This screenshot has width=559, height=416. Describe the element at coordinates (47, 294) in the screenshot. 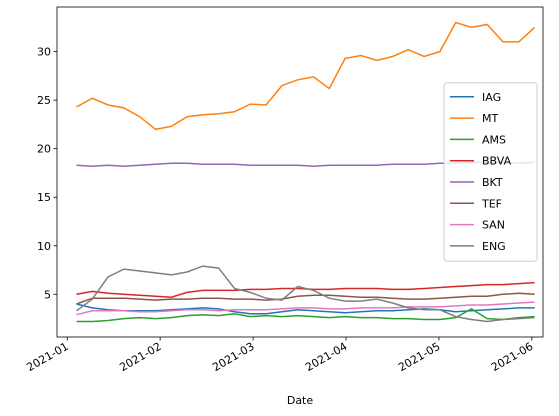

I see `y-tick-label: 5` at that location.